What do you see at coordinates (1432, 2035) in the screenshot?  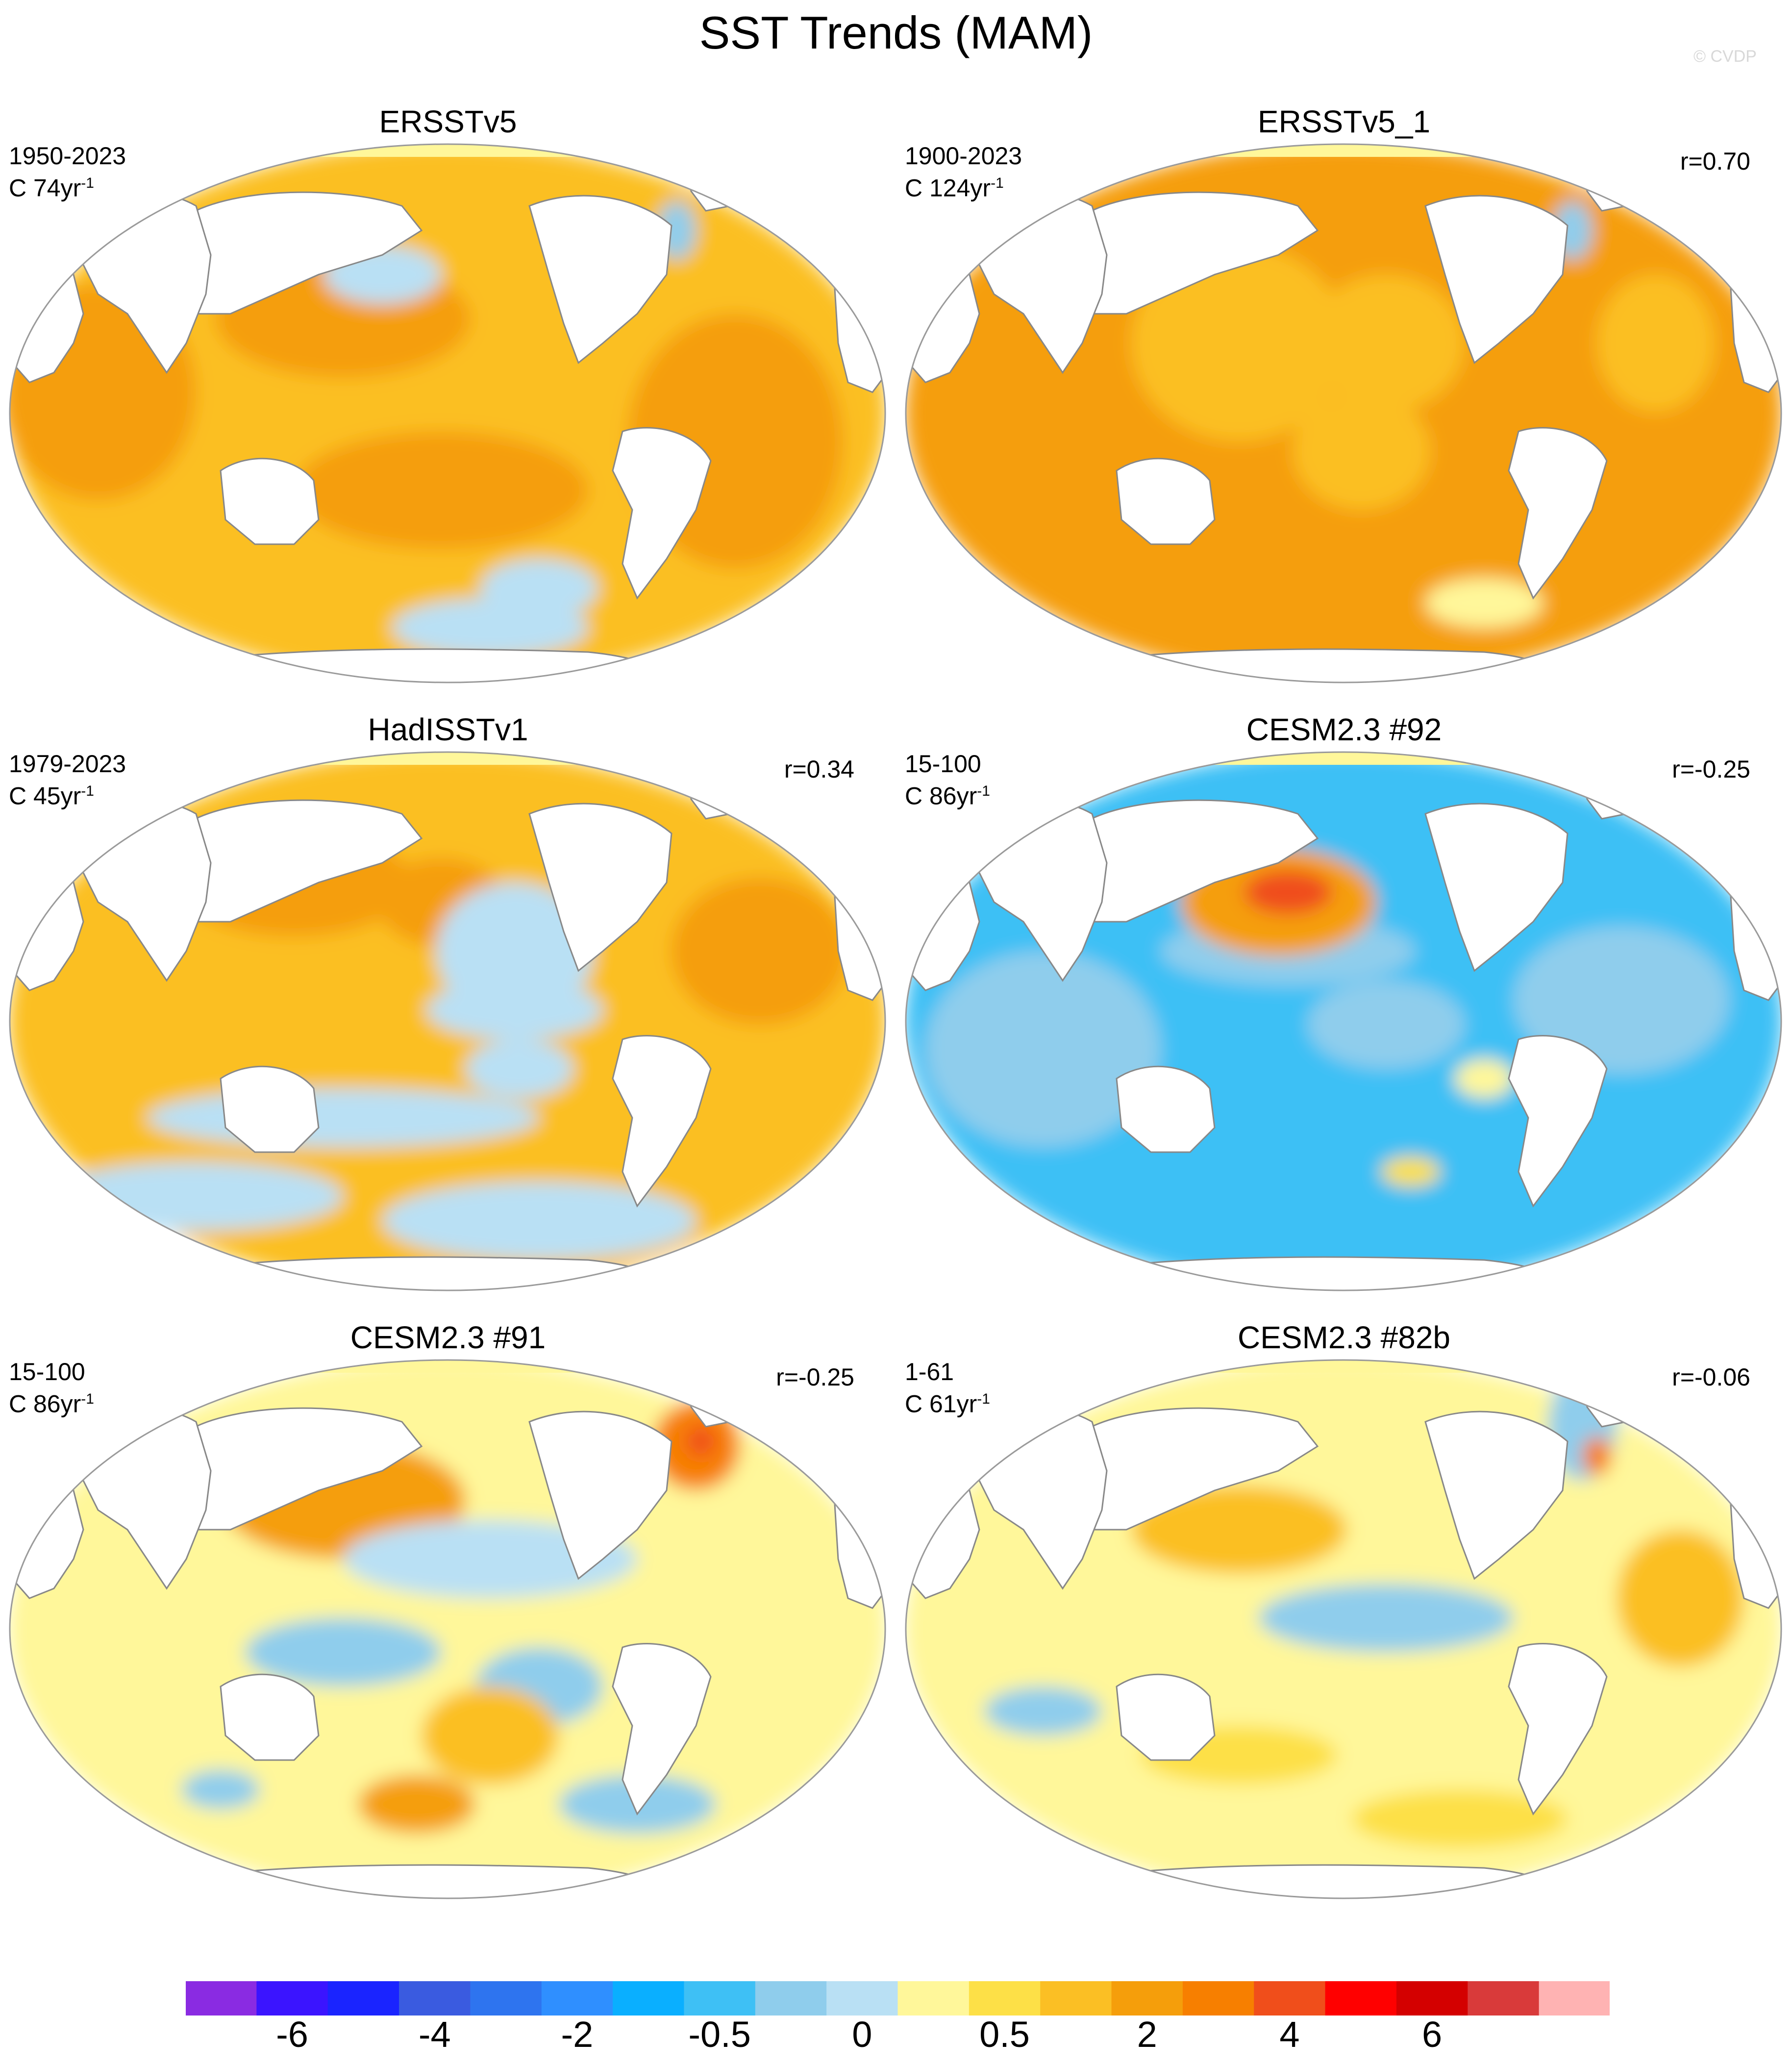 I see `colorbar-tick-label: 6` at bounding box center [1432, 2035].